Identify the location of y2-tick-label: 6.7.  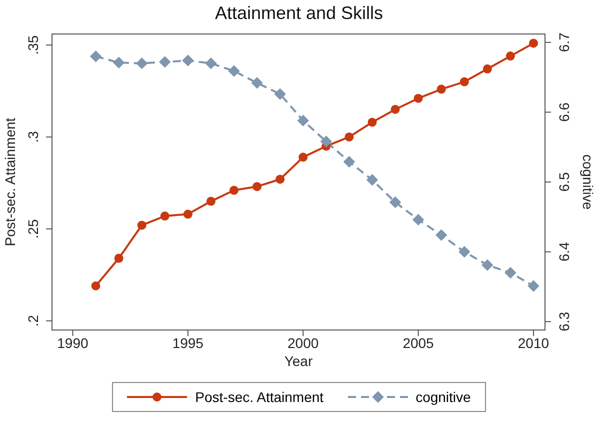
(564, 42).